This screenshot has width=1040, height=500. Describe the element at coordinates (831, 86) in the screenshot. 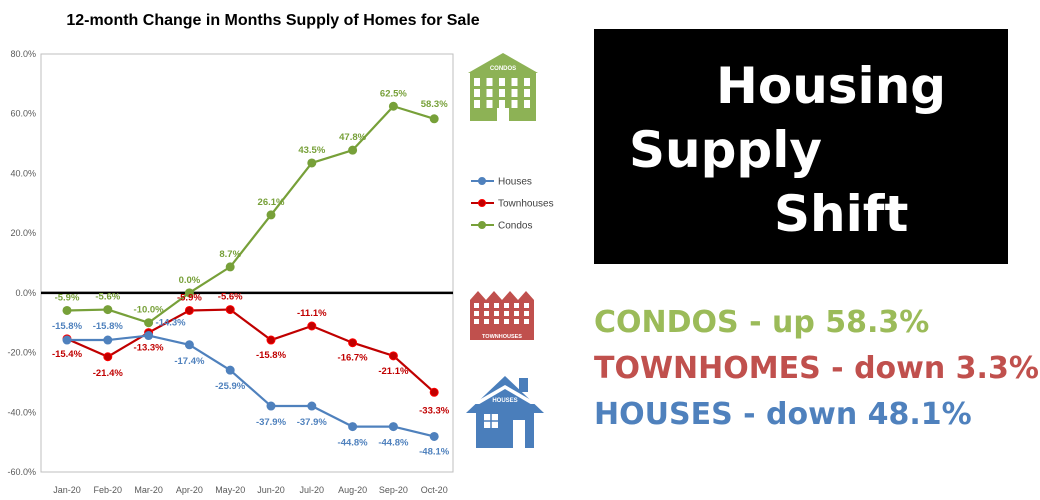

I see `banner-line-1: Housing` at that location.